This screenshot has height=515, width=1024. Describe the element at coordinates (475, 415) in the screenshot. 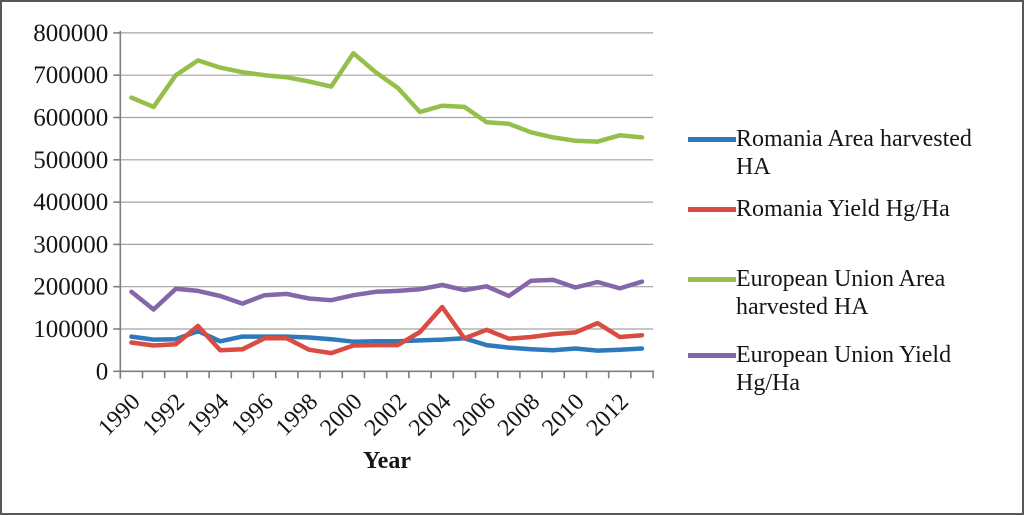

I see `x-tick-label: 2006` at that location.